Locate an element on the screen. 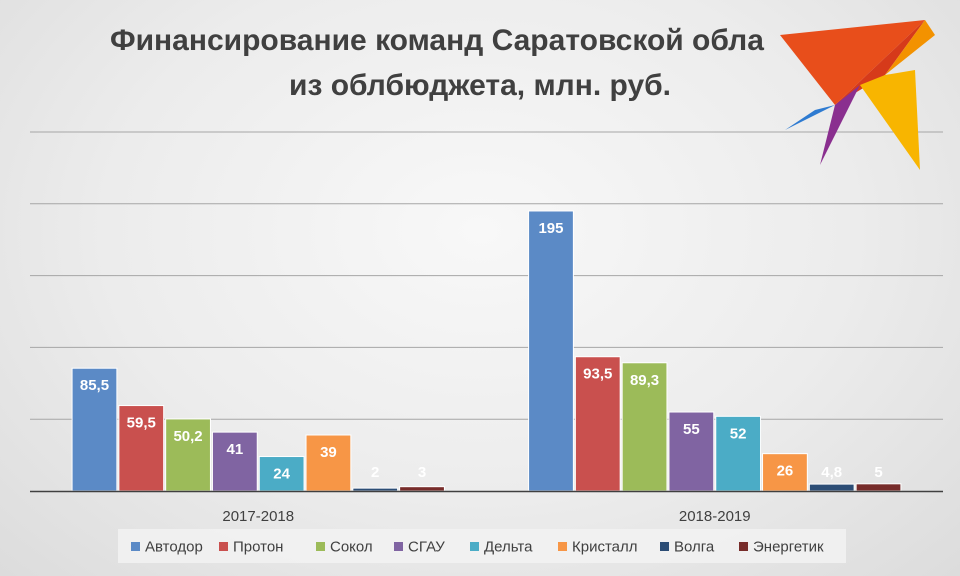 This screenshot has width=960, height=576. data-label: 93,5 is located at coordinates (597, 374).